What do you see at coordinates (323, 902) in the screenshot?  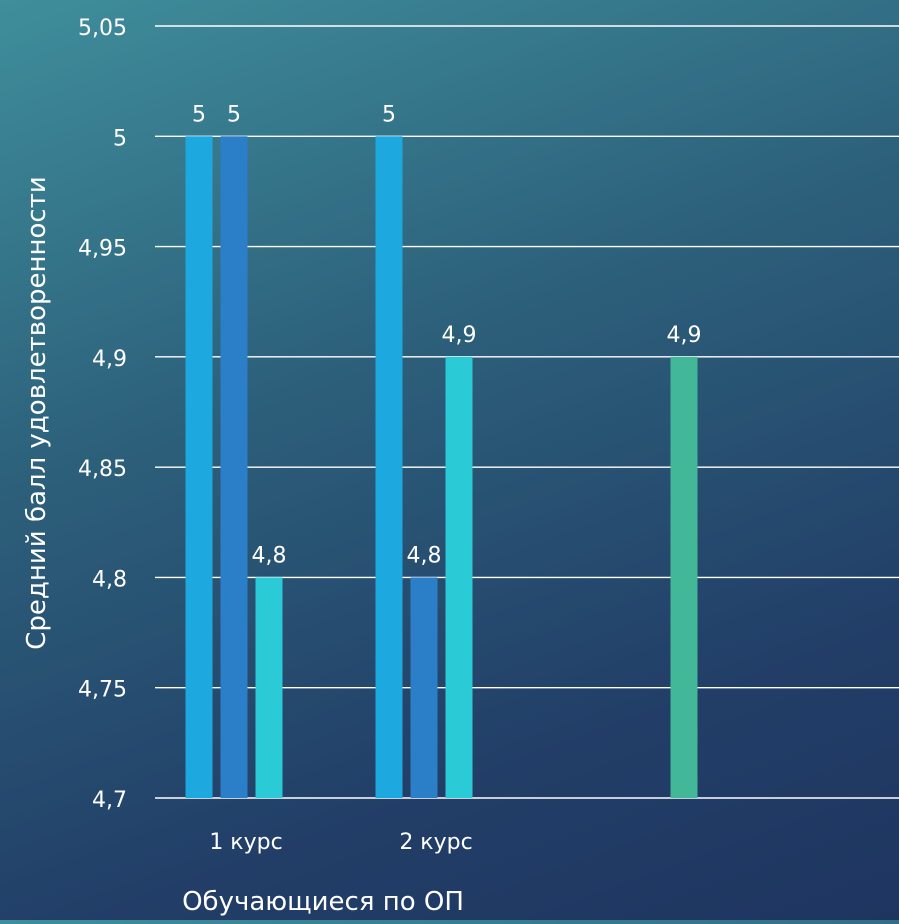 I see `x-axis-title: Обучающиеся по ОП` at bounding box center [323, 902].